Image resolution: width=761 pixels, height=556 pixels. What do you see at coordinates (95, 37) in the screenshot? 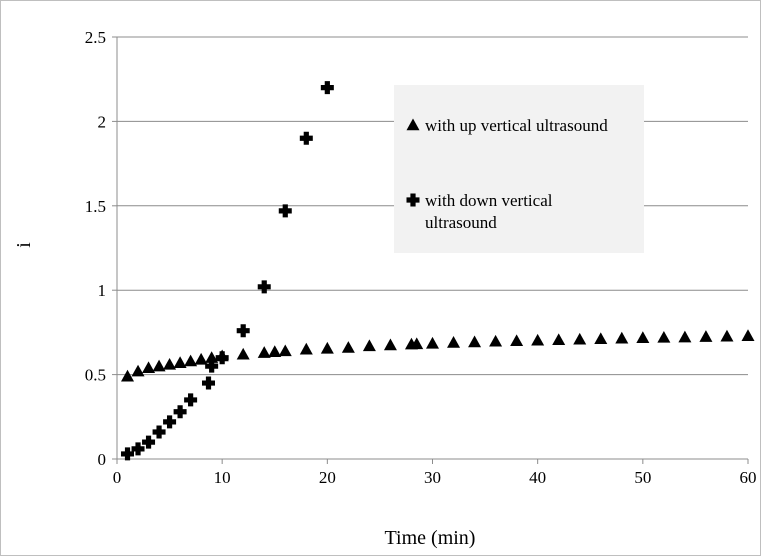
I see `y-tick-label: 2.5` at bounding box center [95, 37].